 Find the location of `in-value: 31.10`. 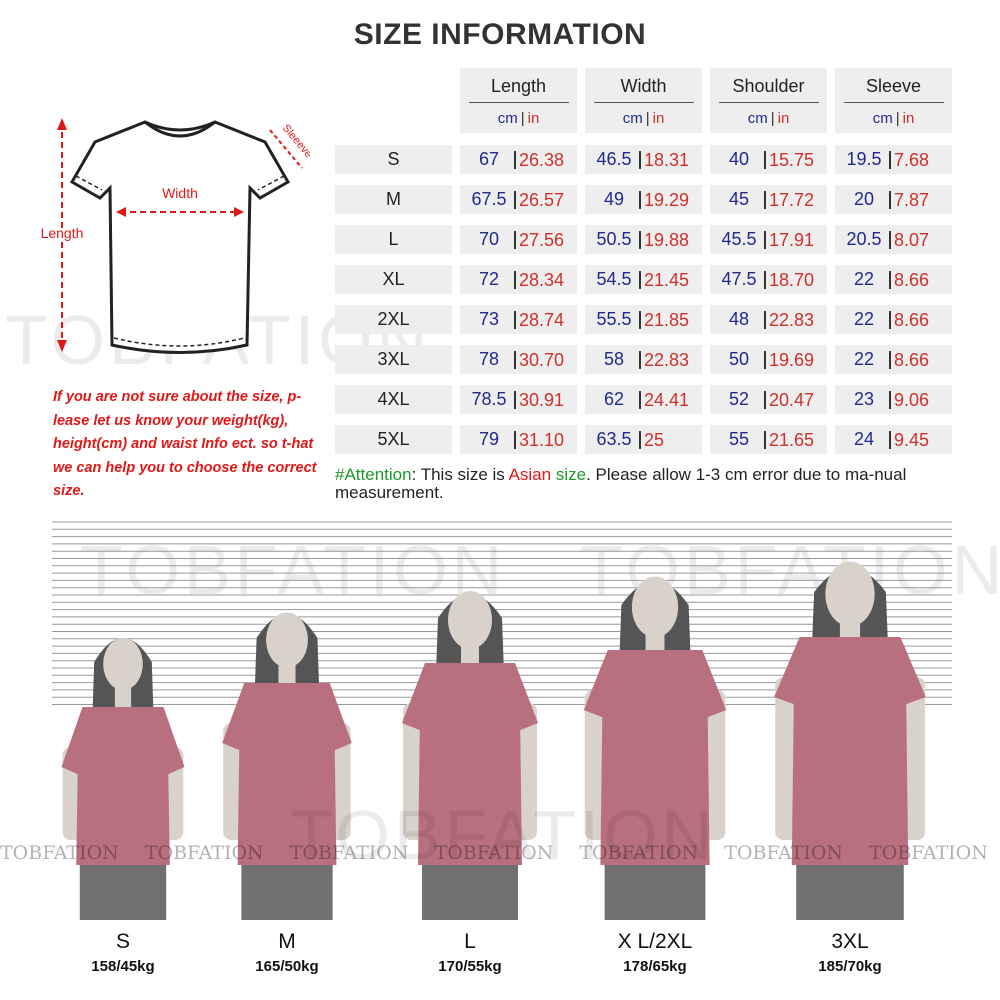

in-value: 31.10 is located at coordinates (543, 439).